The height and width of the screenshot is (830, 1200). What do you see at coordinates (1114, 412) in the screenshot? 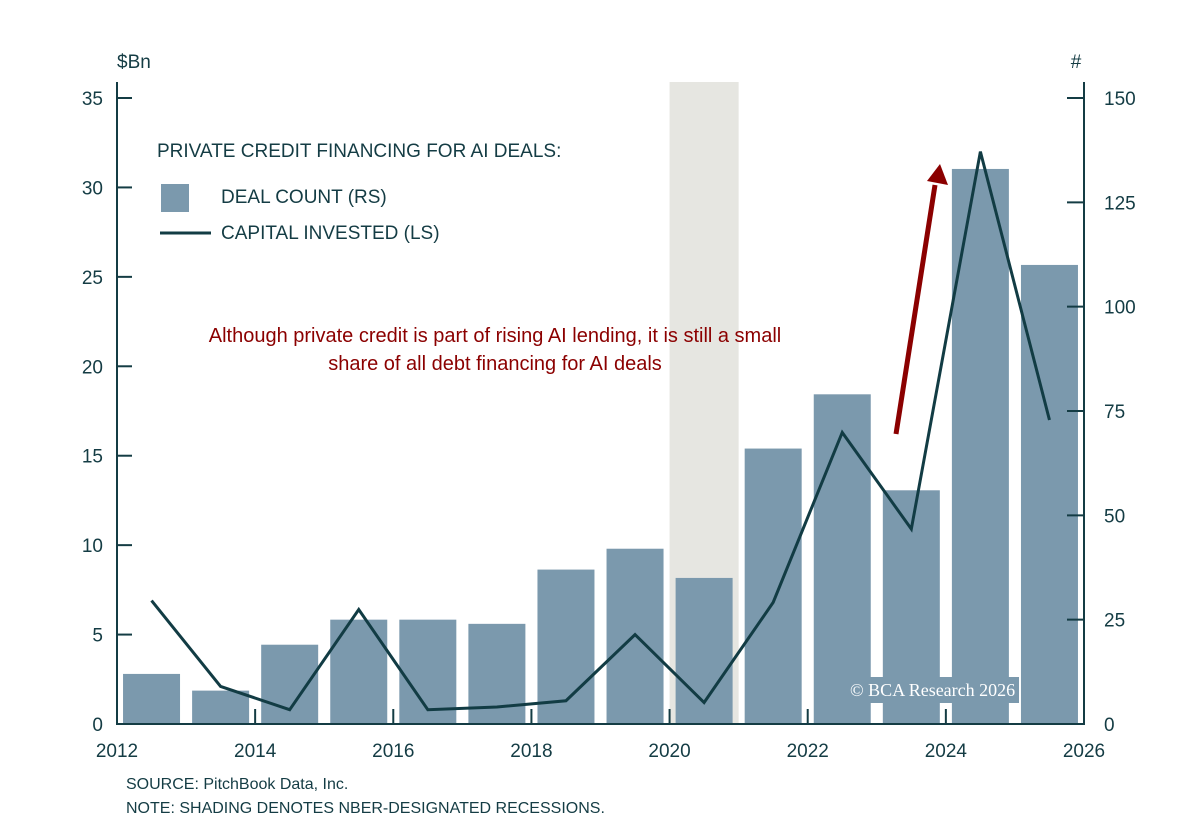
I see `right-tick-label: 75` at bounding box center [1114, 412].